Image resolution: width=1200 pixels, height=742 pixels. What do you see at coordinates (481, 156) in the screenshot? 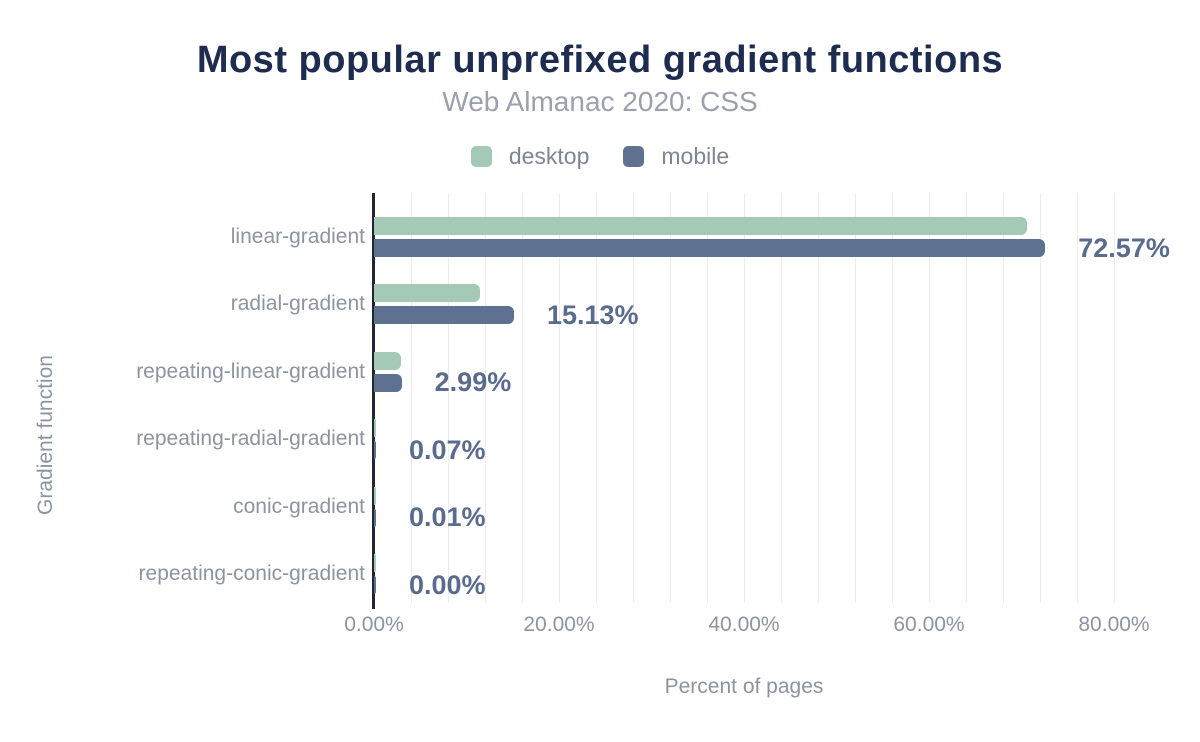
I see `desktop-swatch-icon` at bounding box center [481, 156].